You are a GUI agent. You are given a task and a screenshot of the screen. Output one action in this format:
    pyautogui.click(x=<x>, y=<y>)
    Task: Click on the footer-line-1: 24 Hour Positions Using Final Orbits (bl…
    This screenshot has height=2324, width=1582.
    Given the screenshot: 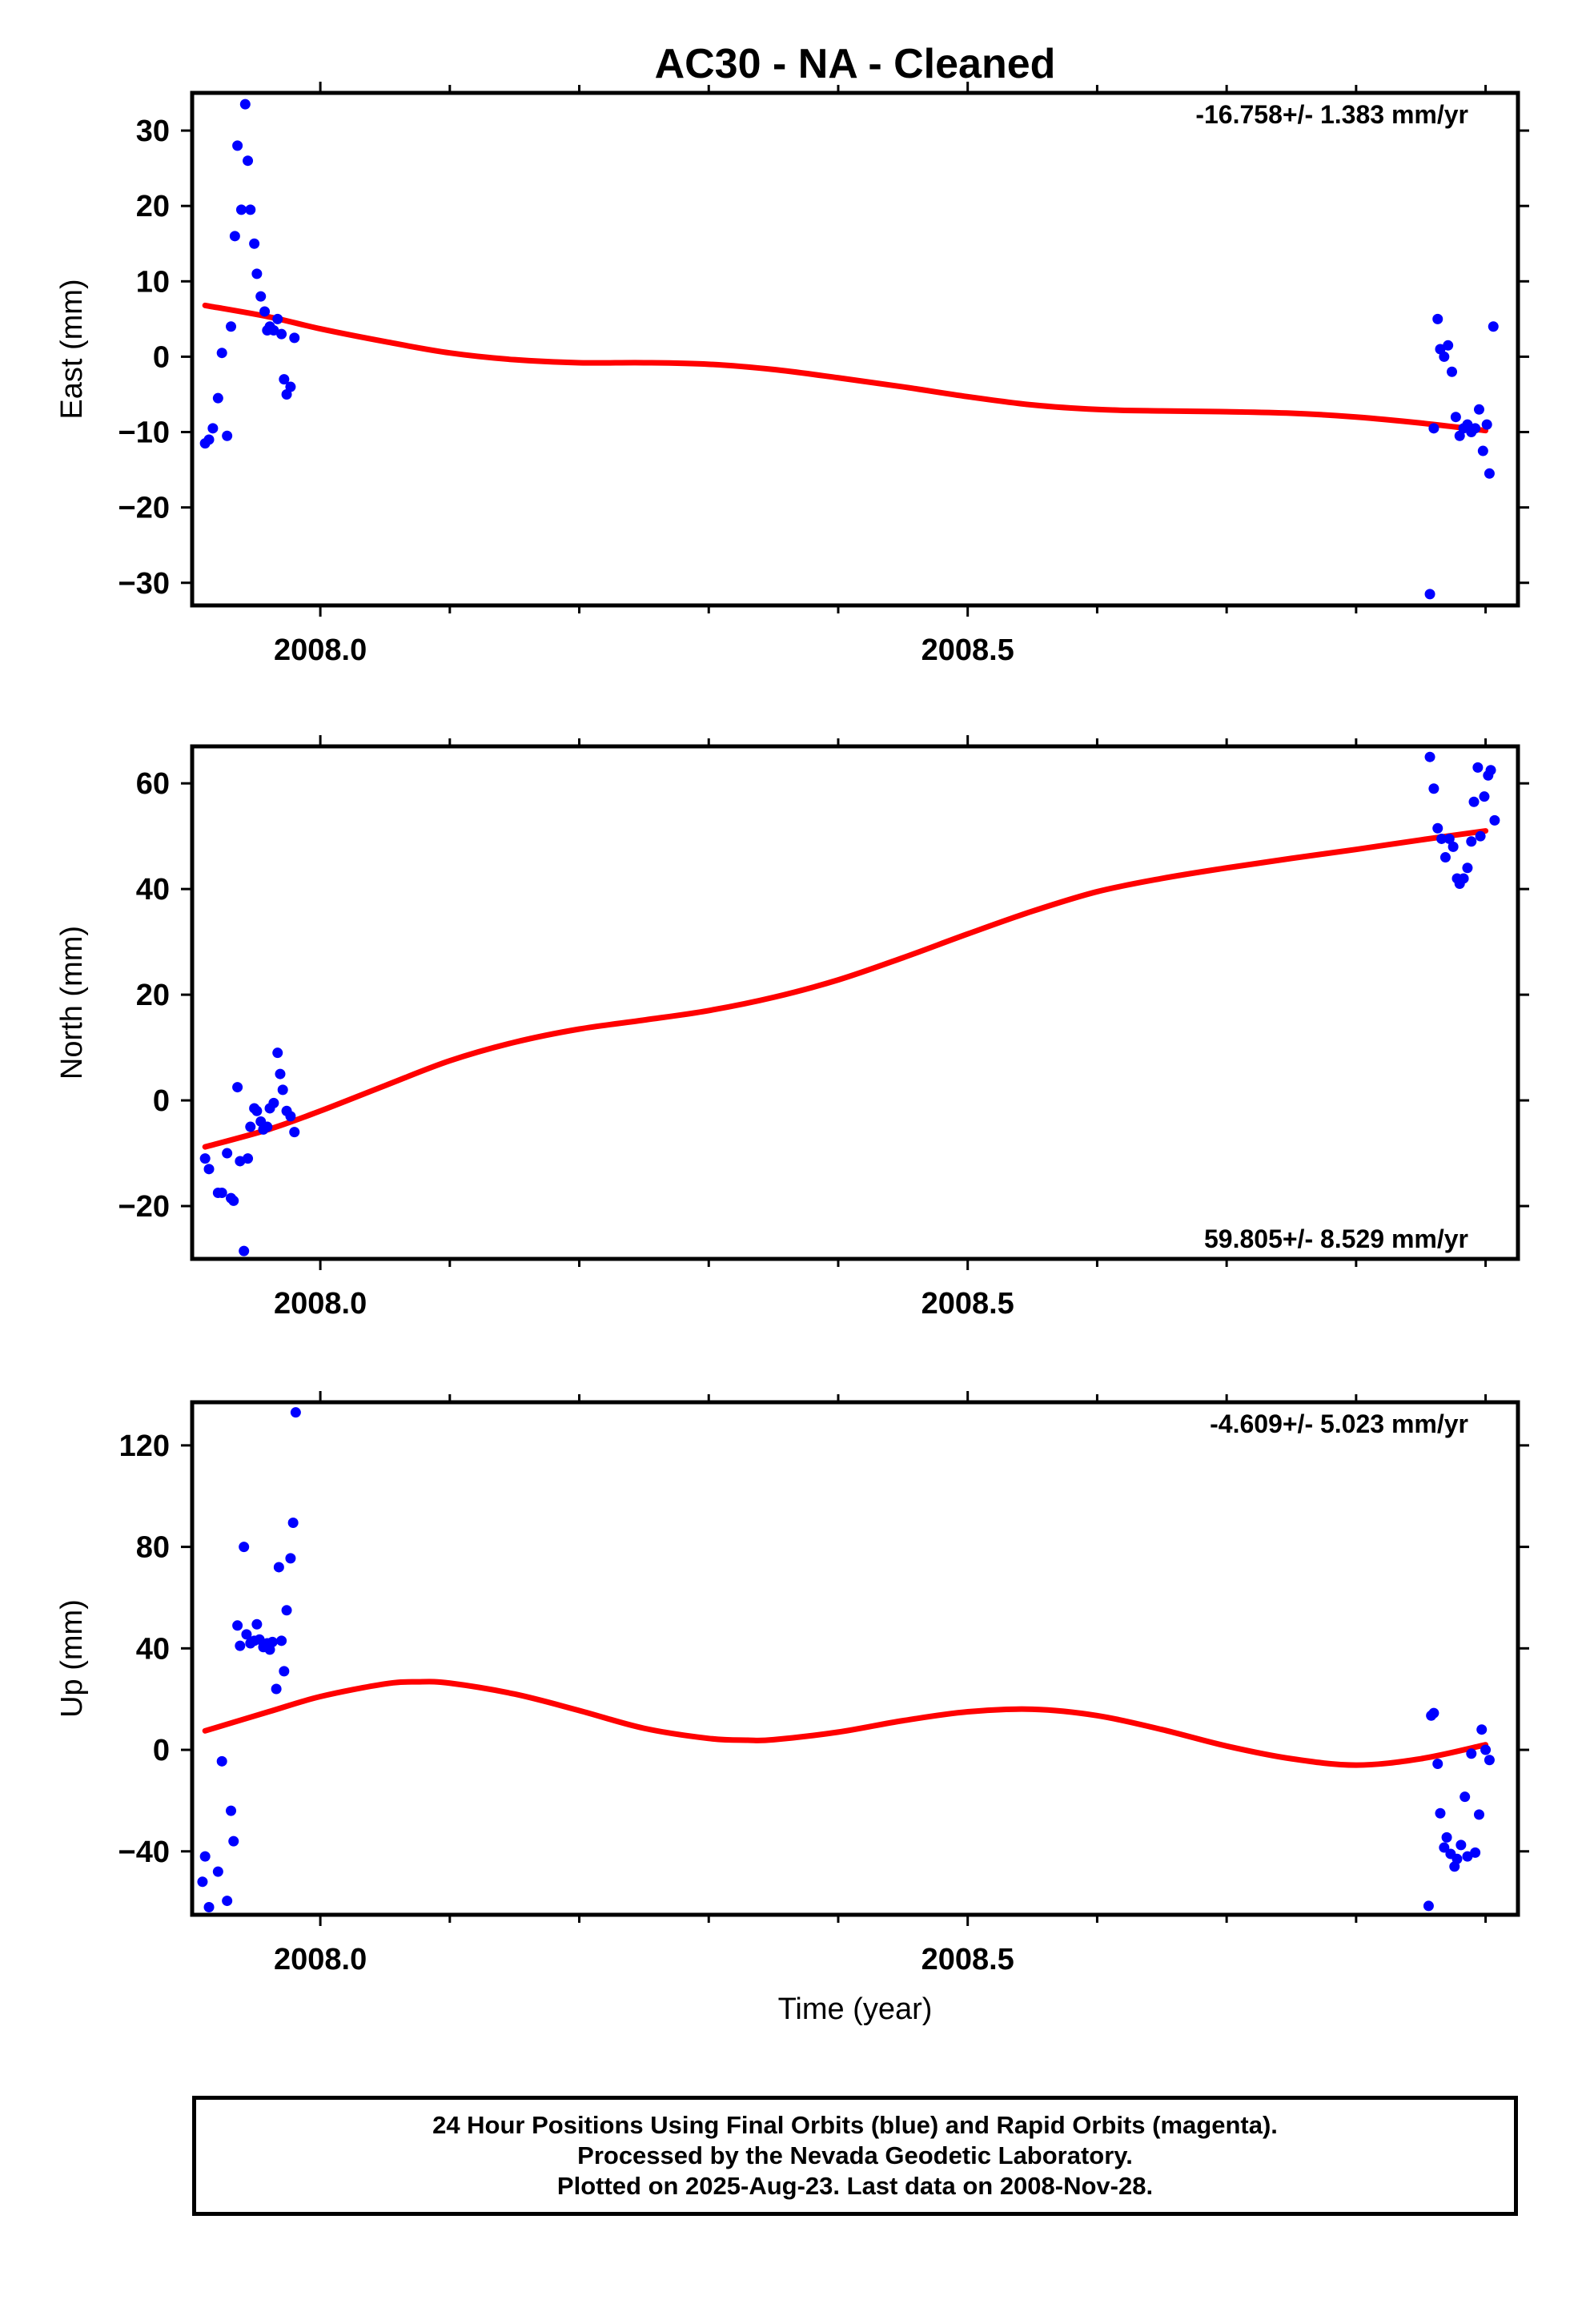 What is the action you would take?
    pyautogui.click(x=855, y=2125)
    